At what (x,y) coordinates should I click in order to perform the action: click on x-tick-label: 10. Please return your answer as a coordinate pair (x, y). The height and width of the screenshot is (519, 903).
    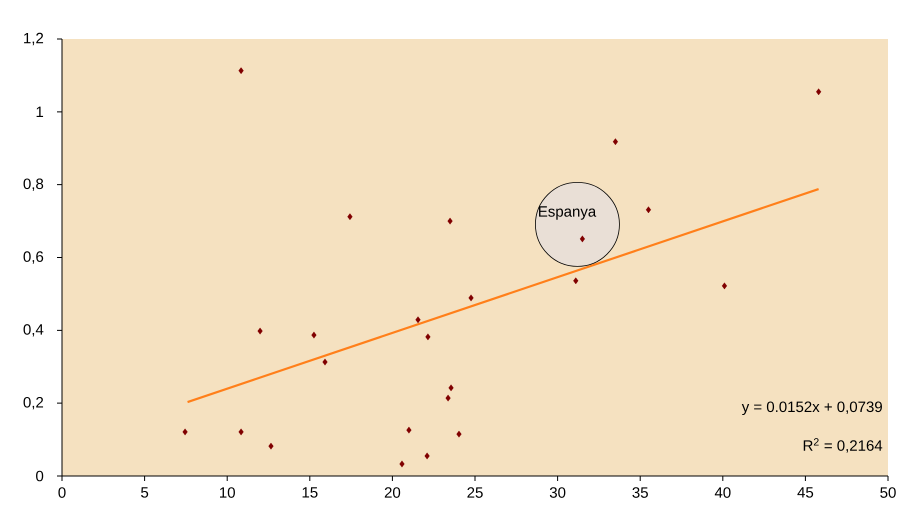
    Looking at the image, I should click on (227, 492).